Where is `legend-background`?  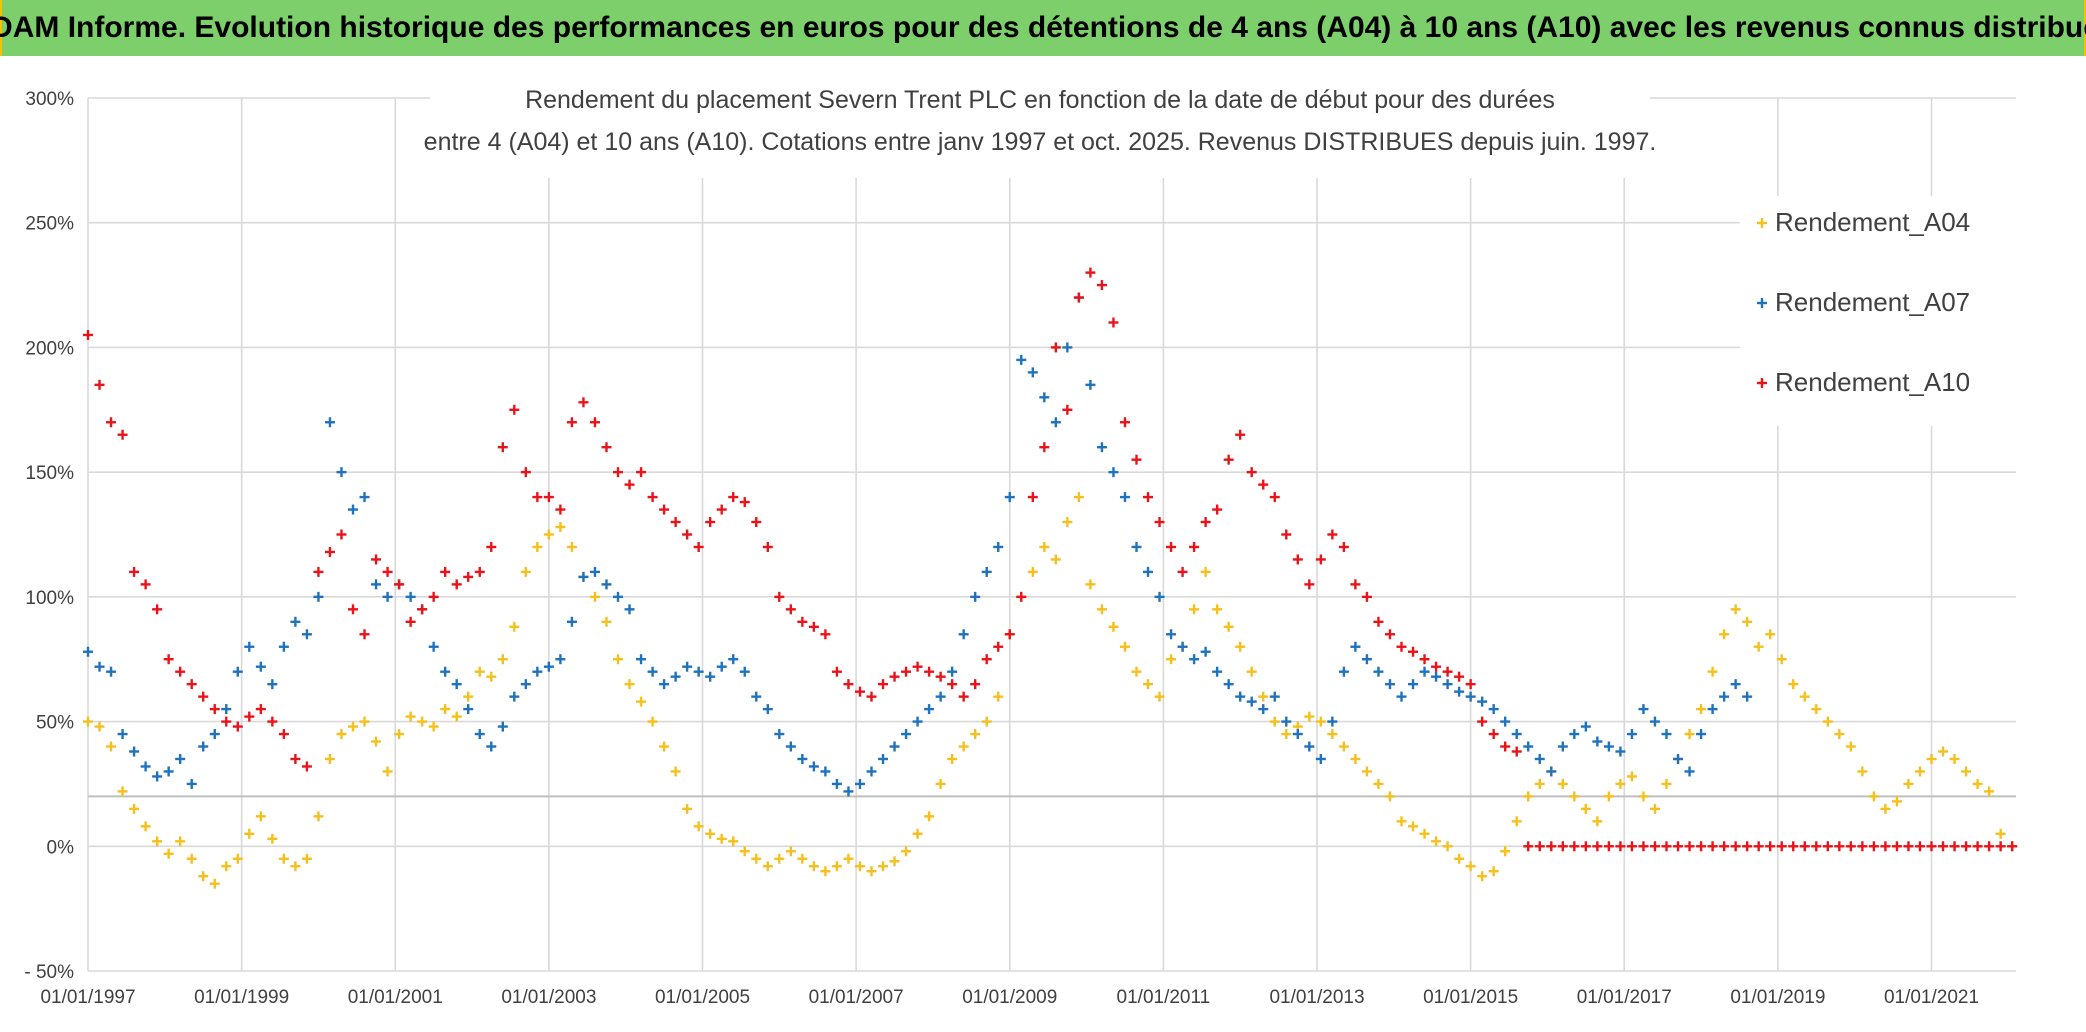 legend-background is located at coordinates (1880, 311).